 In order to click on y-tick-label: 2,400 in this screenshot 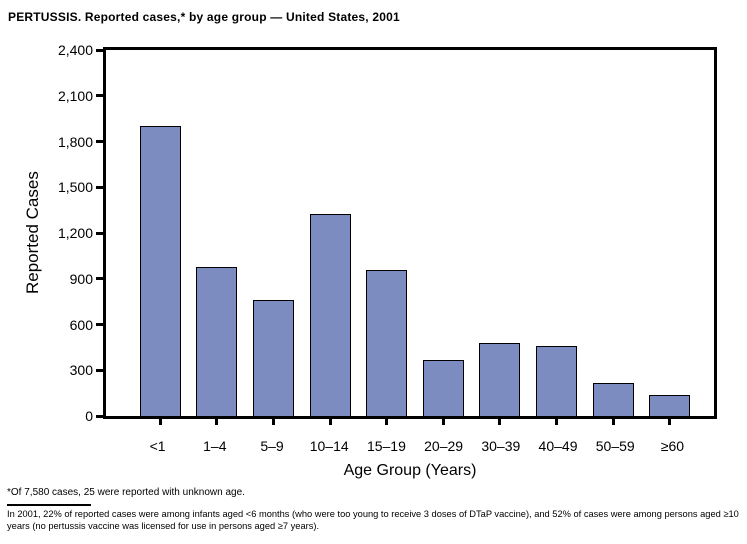, I will do `click(75, 50)`.